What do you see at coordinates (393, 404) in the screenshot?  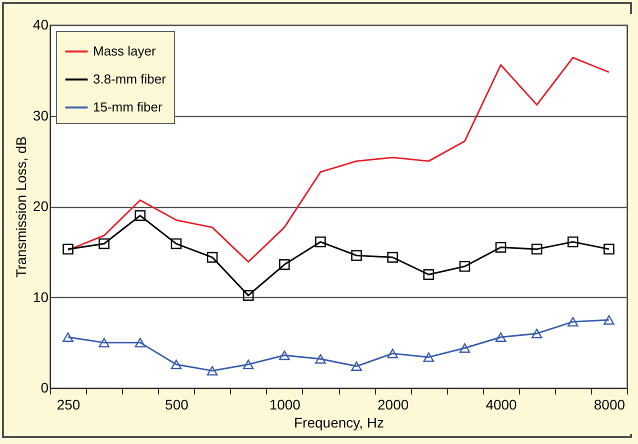 I see `x-tick-label: 2000` at bounding box center [393, 404].